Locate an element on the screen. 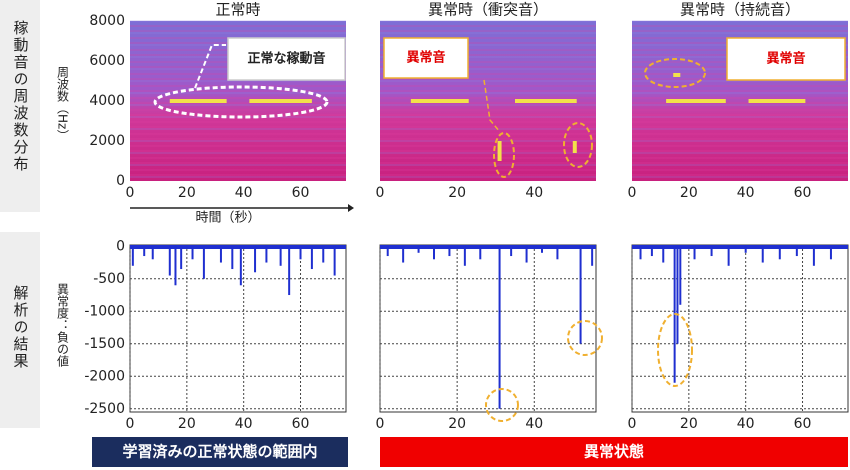 The width and height of the screenshot is (850, 470). x-axis-label: 時間（秒） is located at coordinates (227, 218).